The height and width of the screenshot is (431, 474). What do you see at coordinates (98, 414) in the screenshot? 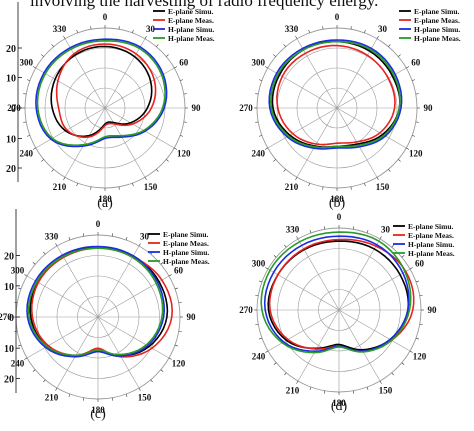
I see `panel-caption: (c)` at bounding box center [98, 414].